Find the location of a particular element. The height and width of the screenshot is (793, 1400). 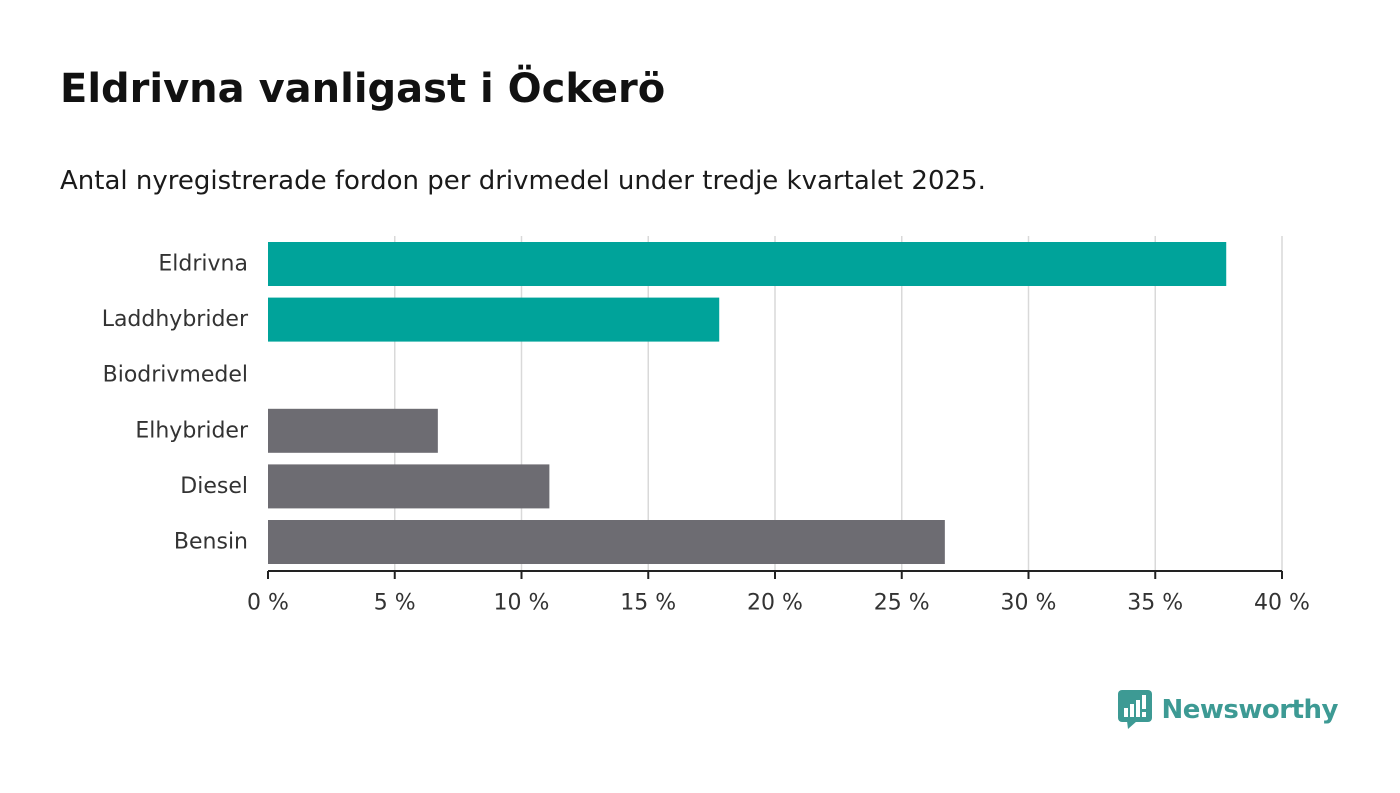

x-tick-label: 25 % is located at coordinates (902, 603).